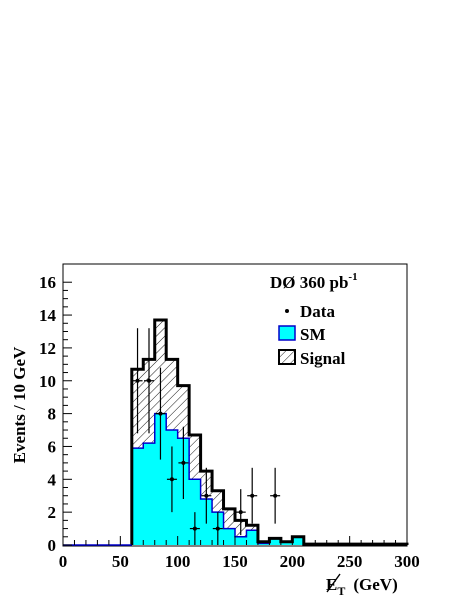 The height and width of the screenshot is (599, 463). I want to click on x-axis-unit: (GeV), so click(375, 584).